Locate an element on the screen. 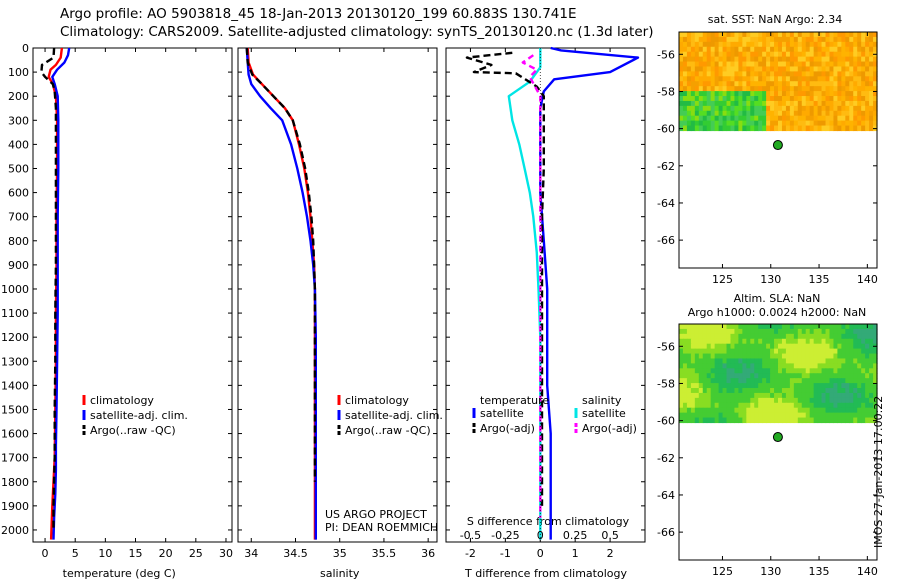 The width and height of the screenshot is (900, 580). annotation-pi: PI: DEAN ROEMMICH is located at coordinates (381, 527).